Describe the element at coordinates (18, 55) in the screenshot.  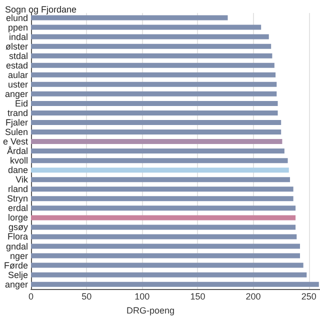
I see `y-tick-label: stdal` at that location.